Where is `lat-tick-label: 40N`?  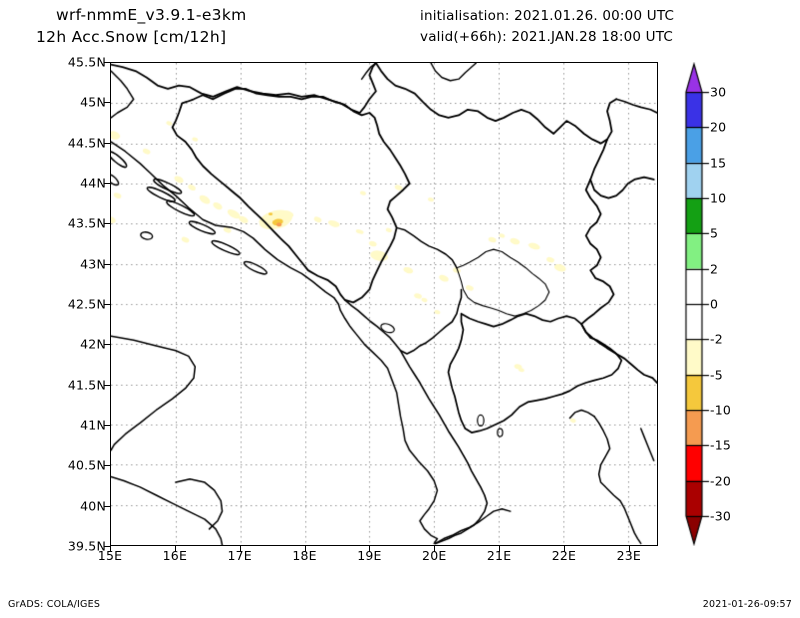 lat-tick-label: 40N is located at coordinates (93, 506).